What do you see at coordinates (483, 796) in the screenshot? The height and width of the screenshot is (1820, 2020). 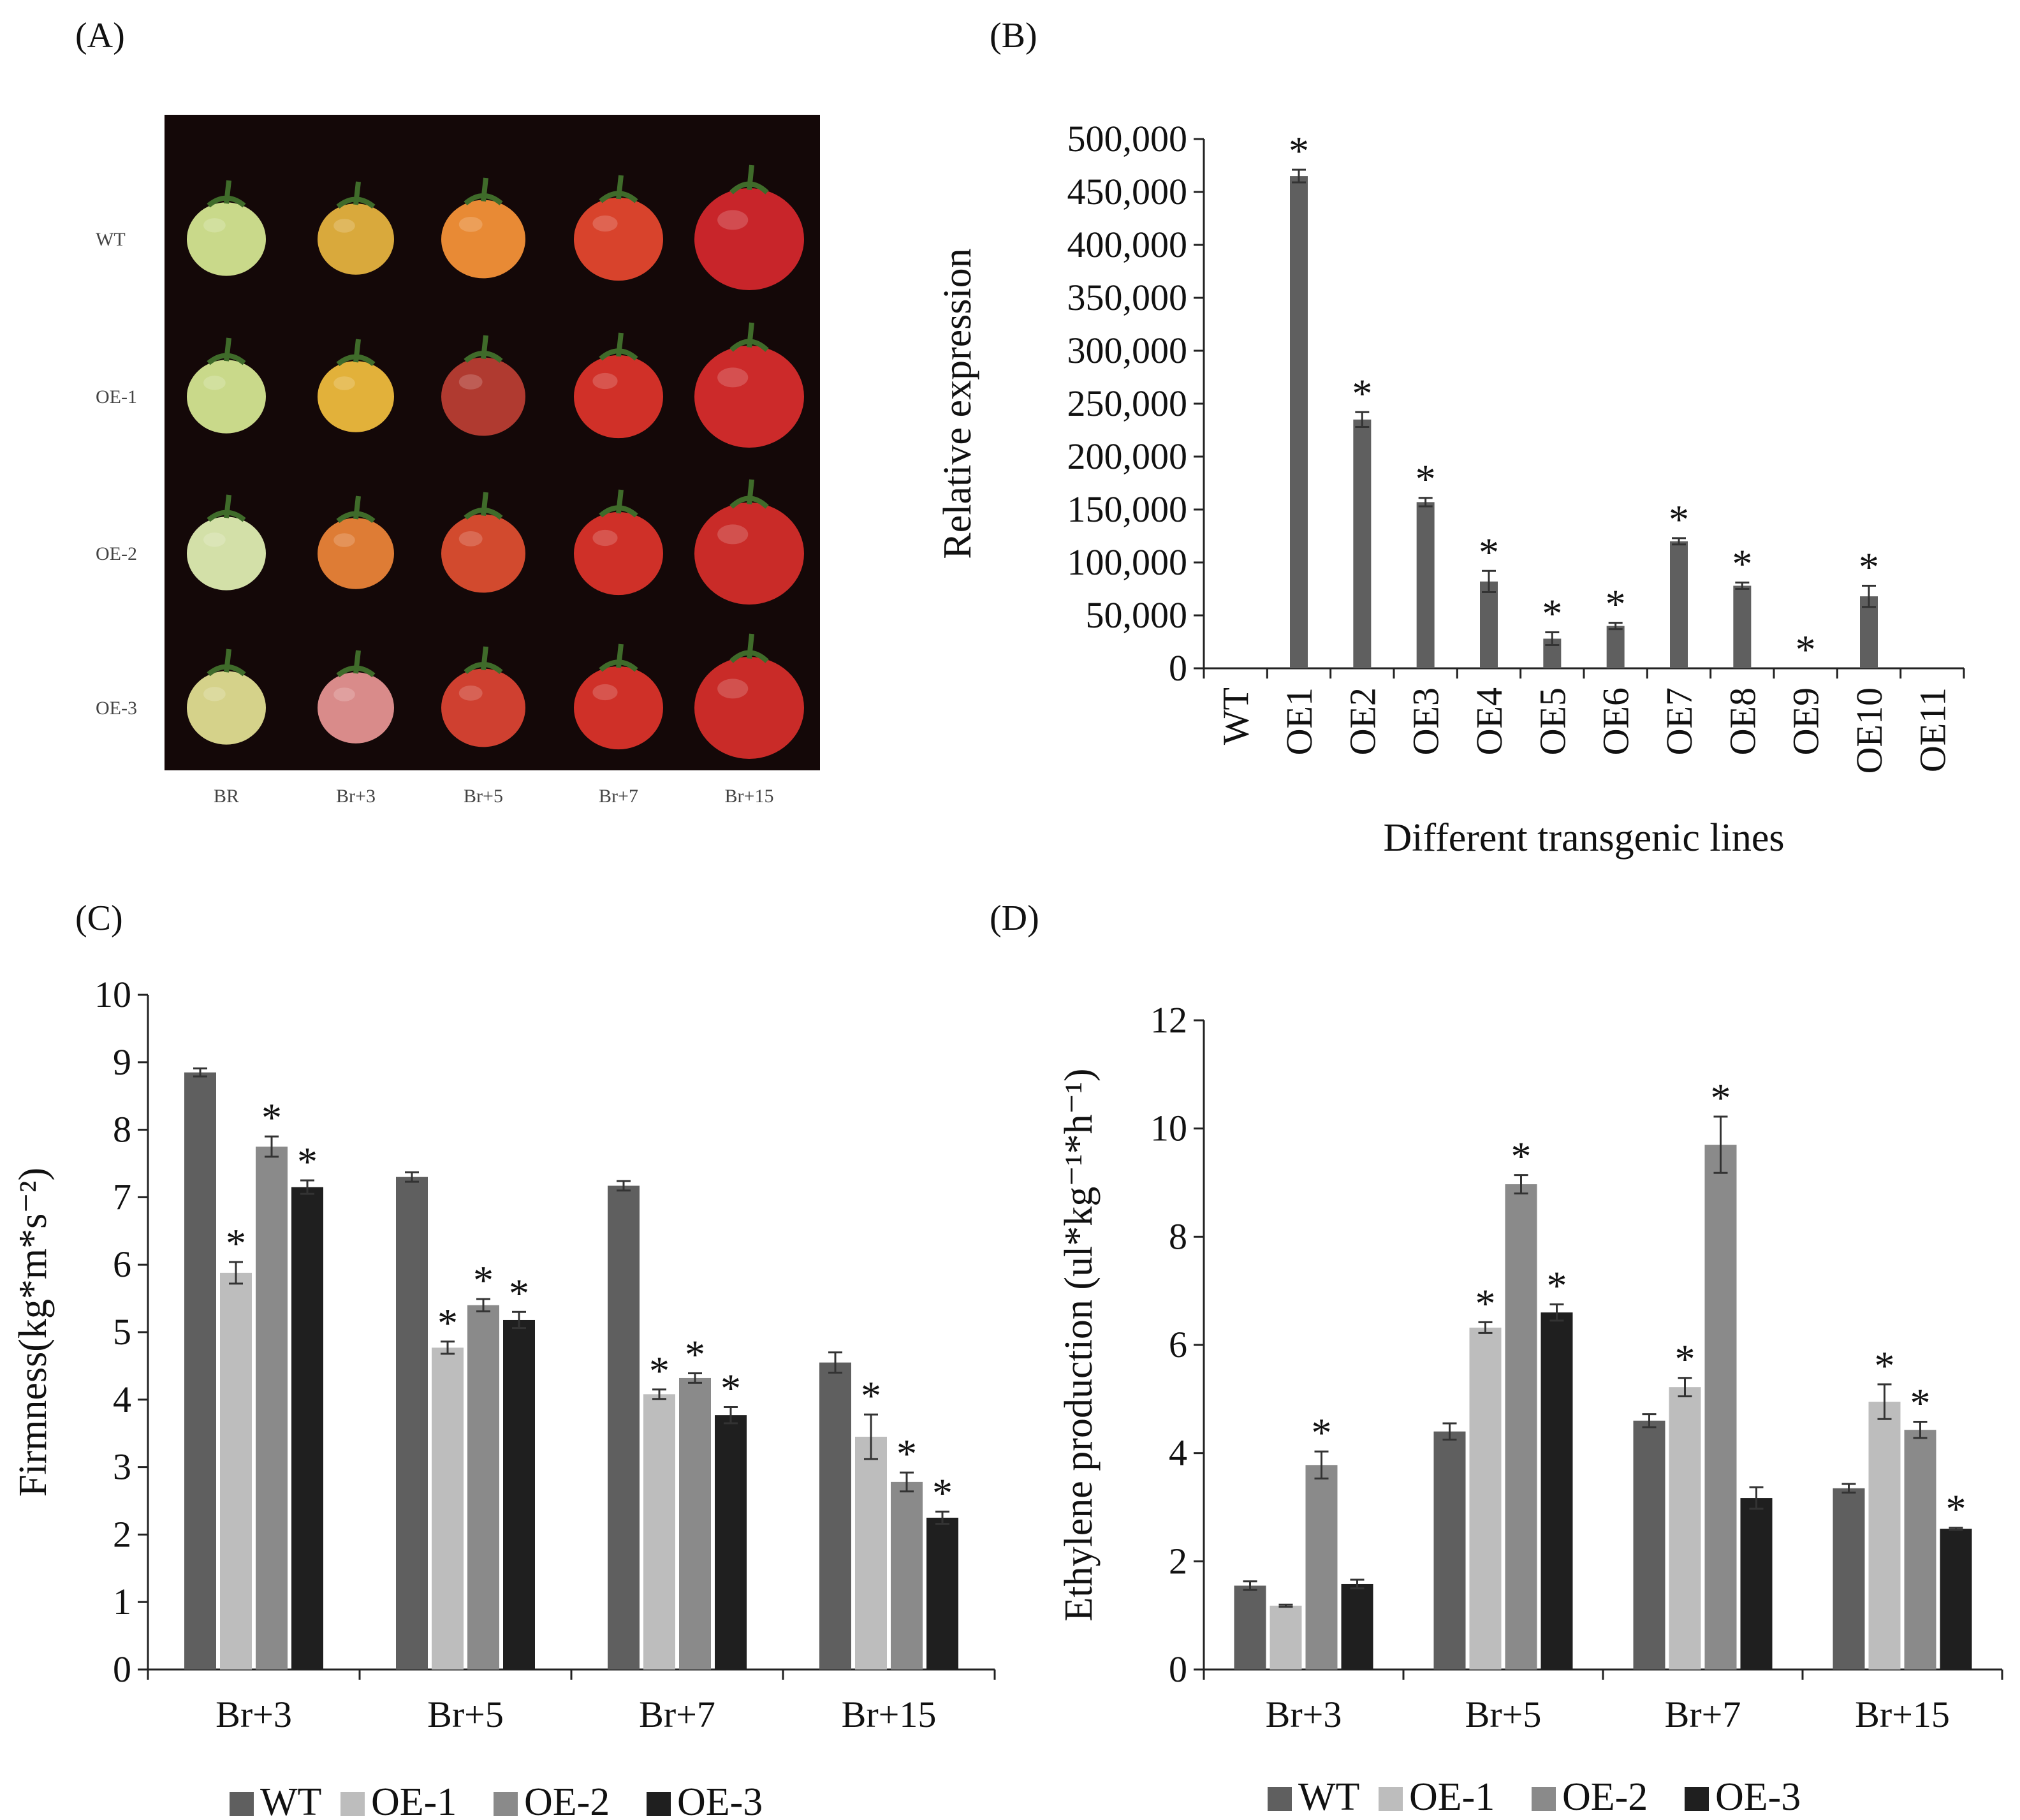 I see `photo-col-label: Br+5` at bounding box center [483, 796].